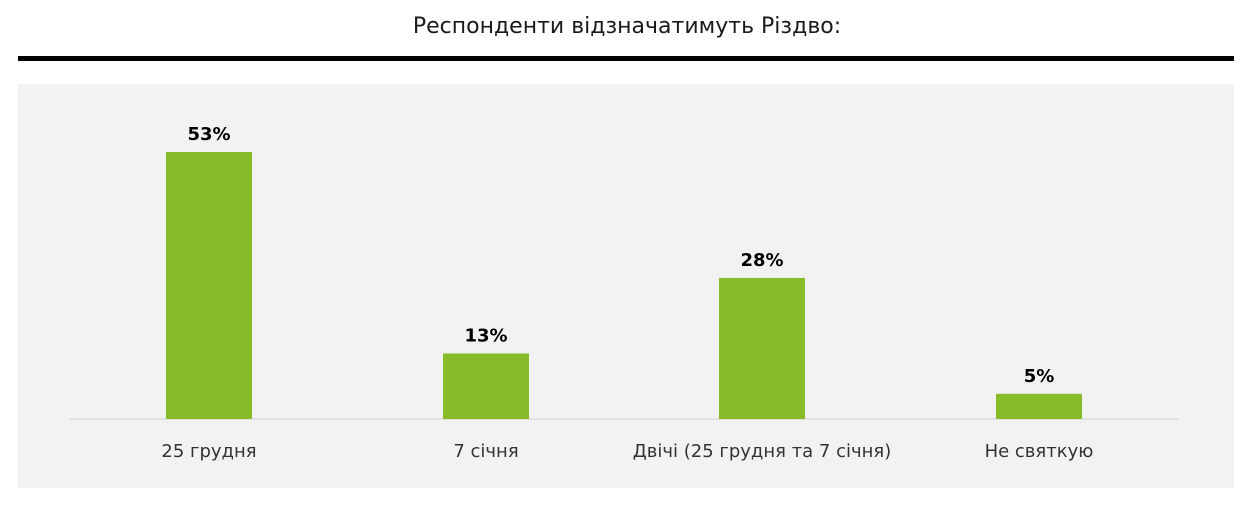 The image size is (1254, 515). Describe the element at coordinates (208, 451) in the screenshot. I see `category-label-1: 25 грудня` at that location.